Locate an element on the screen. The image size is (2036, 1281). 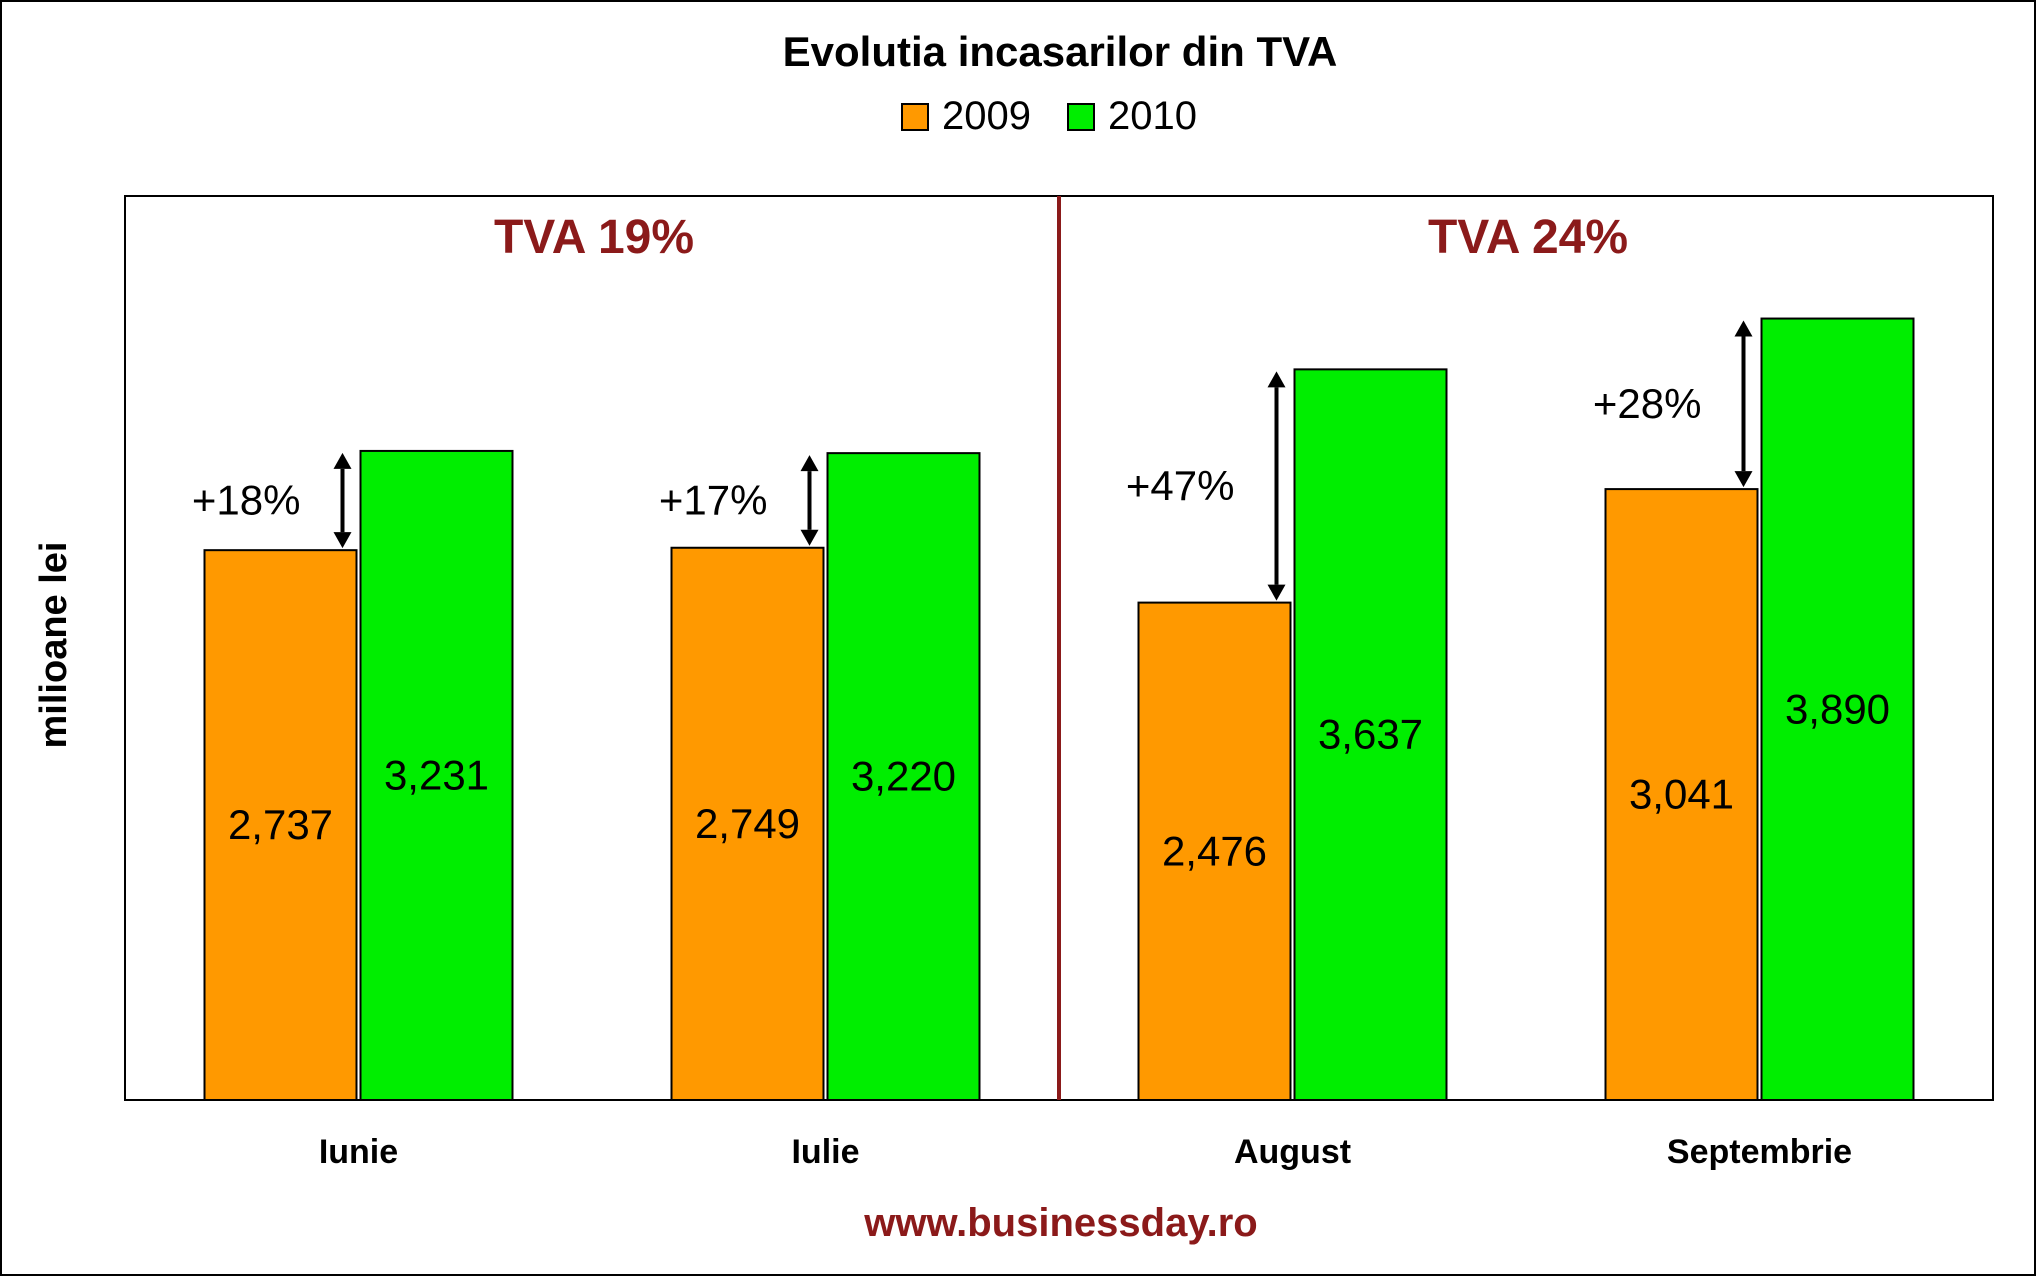
value-label-2009-iunie: 2,737 is located at coordinates (280, 824).